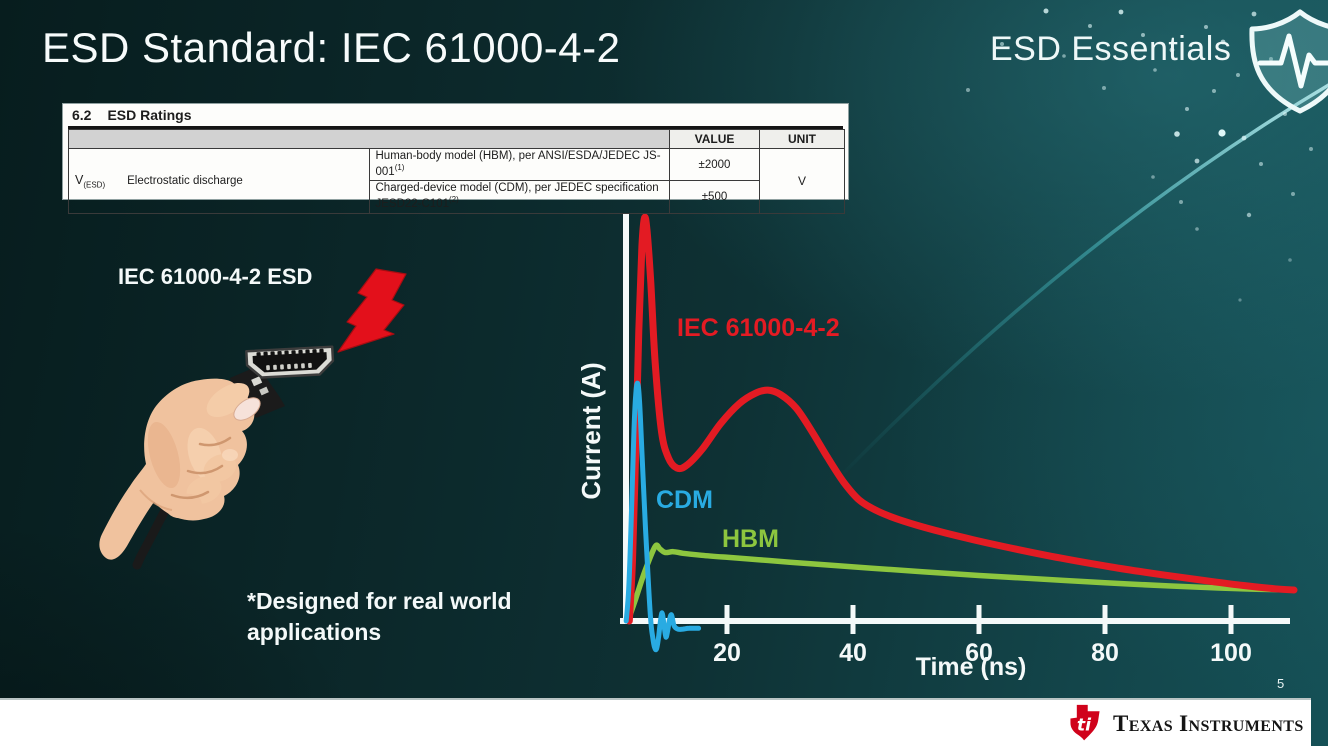 This screenshot has height=746, width=1328. What do you see at coordinates (727, 653) in the screenshot?
I see `x-tick-label: 20` at bounding box center [727, 653].